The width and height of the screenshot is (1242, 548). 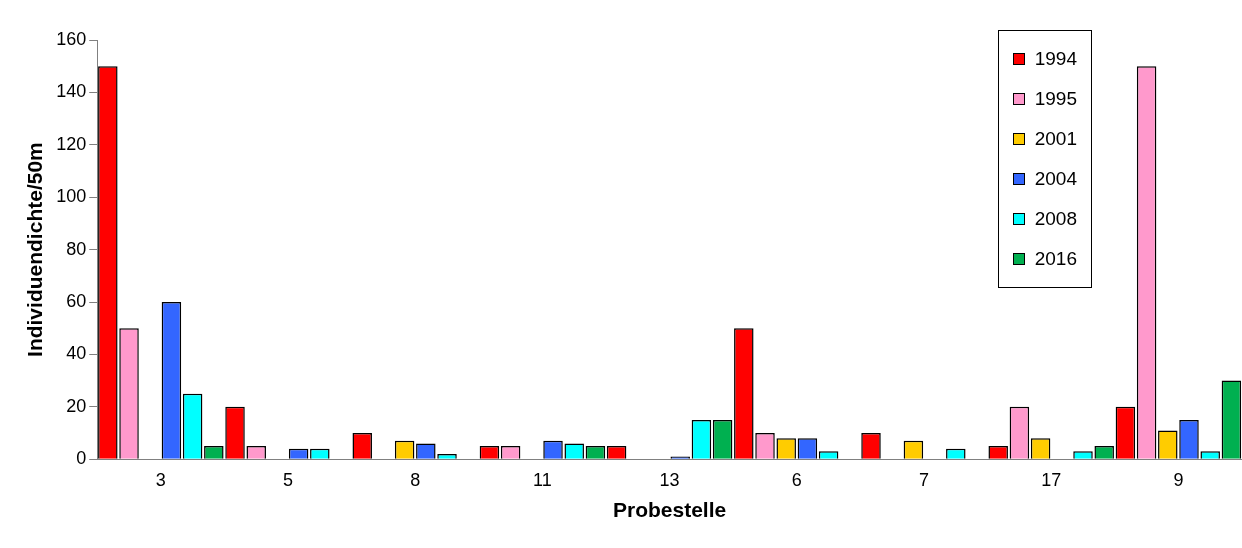 What do you see at coordinates (71, 38) in the screenshot?
I see `y-tick-label: 160` at bounding box center [71, 38].